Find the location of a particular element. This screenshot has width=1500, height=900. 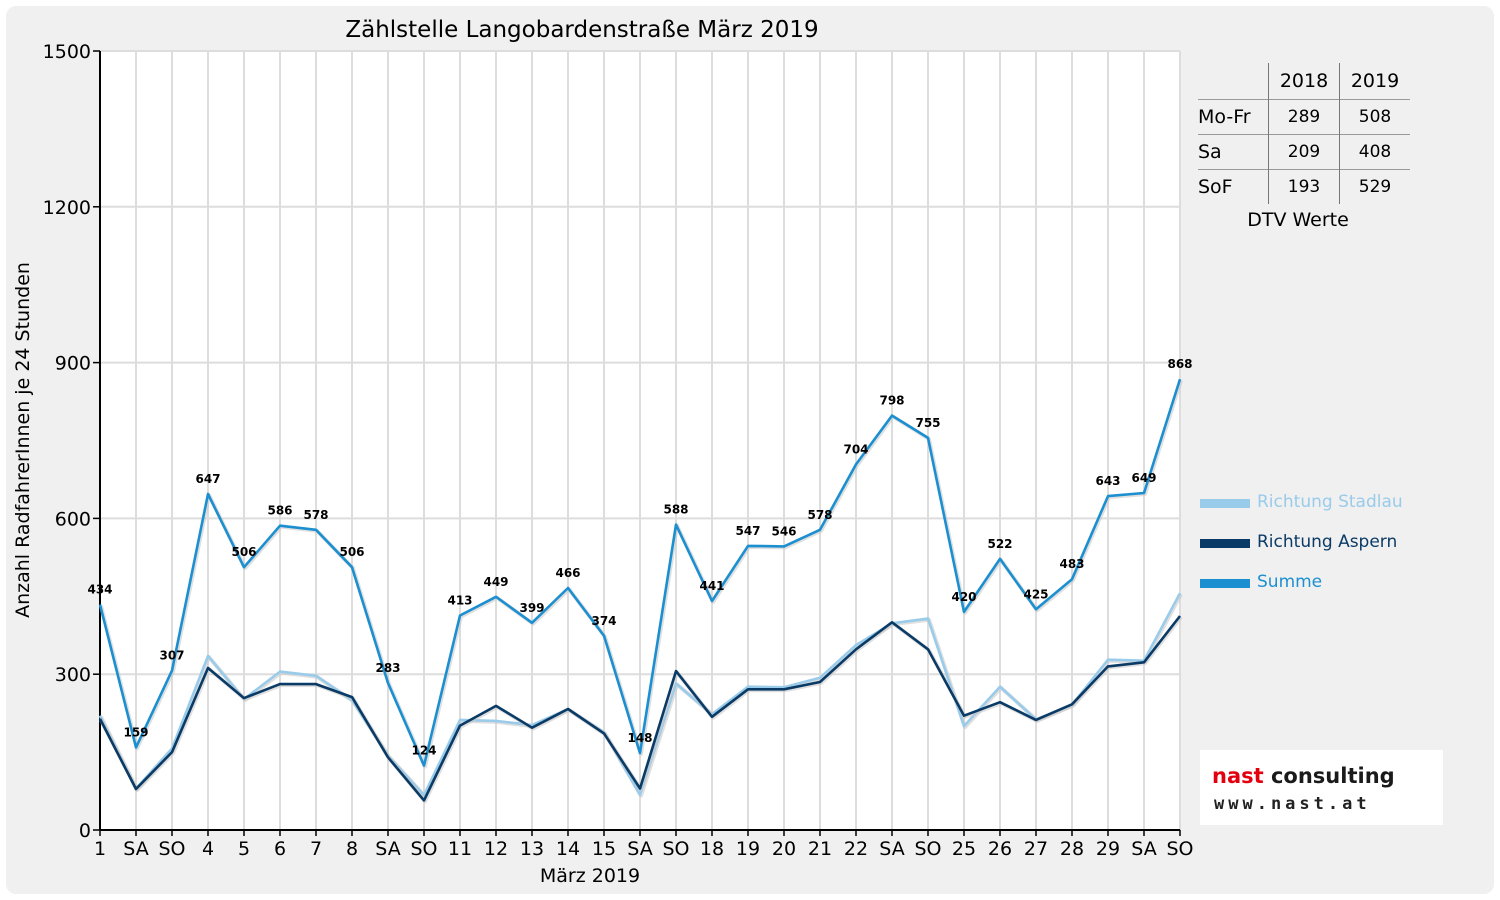

company-logo: nast consulting www.nast.at is located at coordinates (1321, 787).